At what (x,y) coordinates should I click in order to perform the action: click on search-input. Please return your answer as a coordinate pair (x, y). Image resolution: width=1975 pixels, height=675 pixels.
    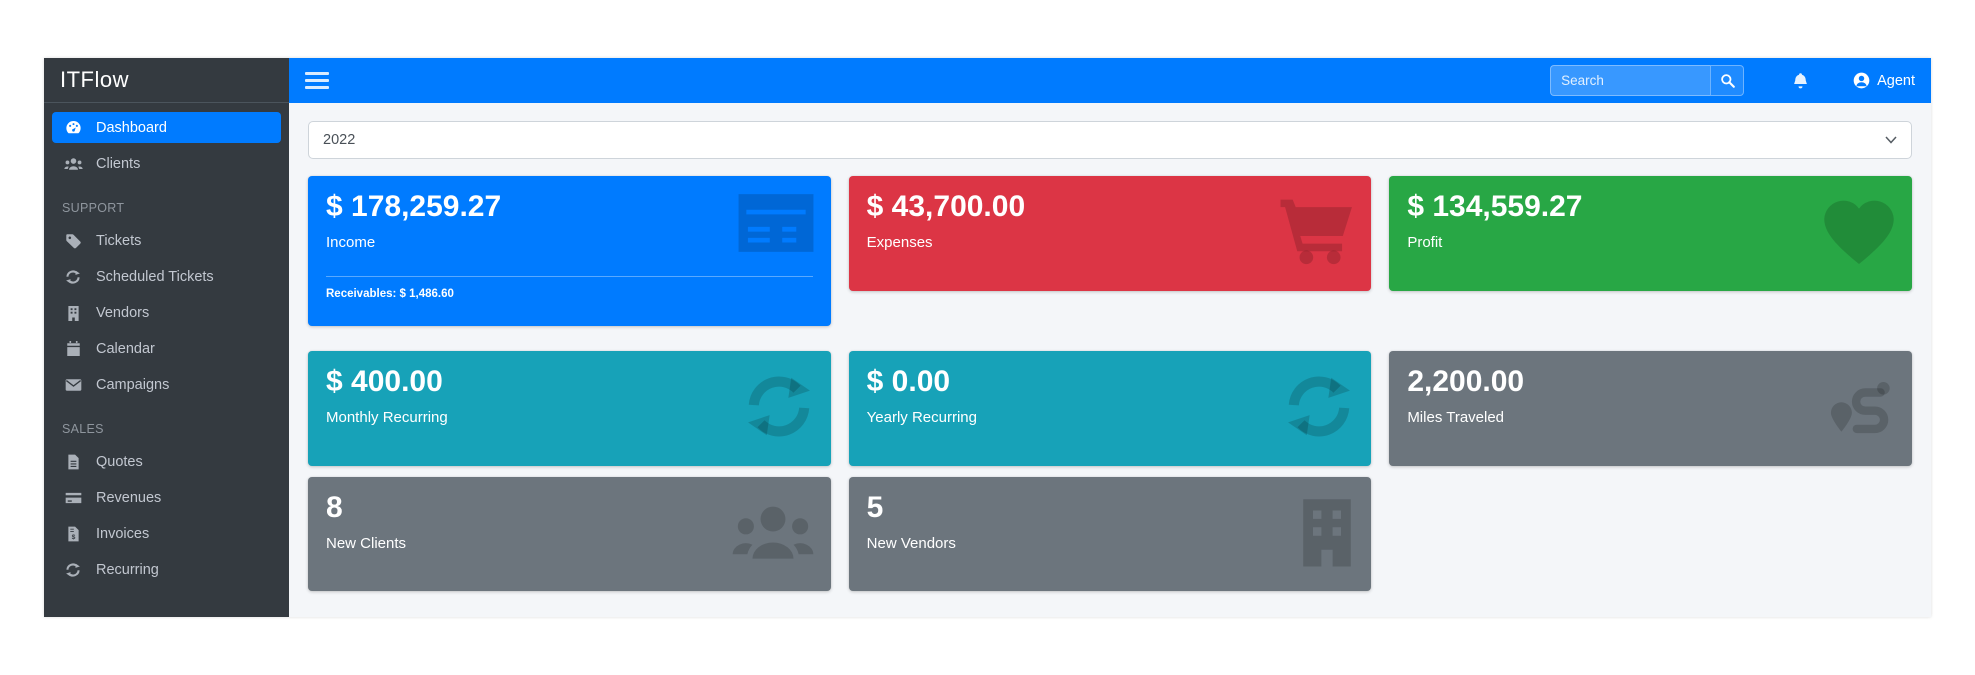
    Looking at the image, I should click on (1630, 80).